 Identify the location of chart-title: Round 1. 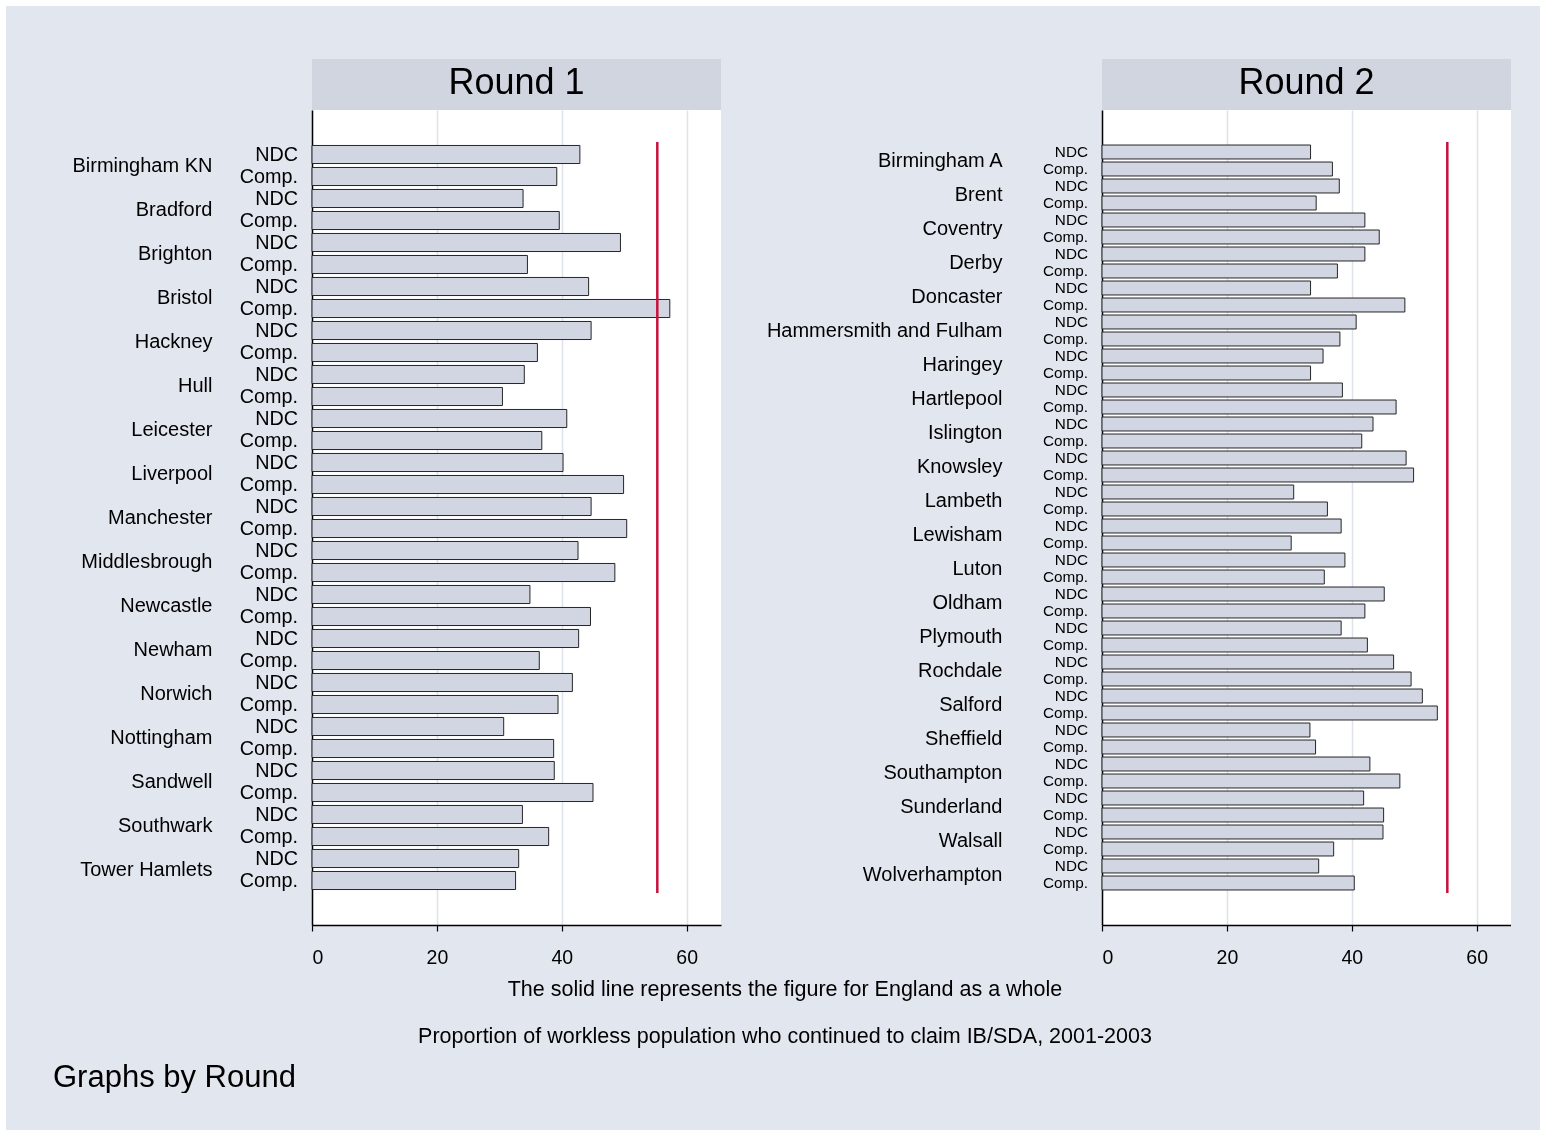
(516, 81).